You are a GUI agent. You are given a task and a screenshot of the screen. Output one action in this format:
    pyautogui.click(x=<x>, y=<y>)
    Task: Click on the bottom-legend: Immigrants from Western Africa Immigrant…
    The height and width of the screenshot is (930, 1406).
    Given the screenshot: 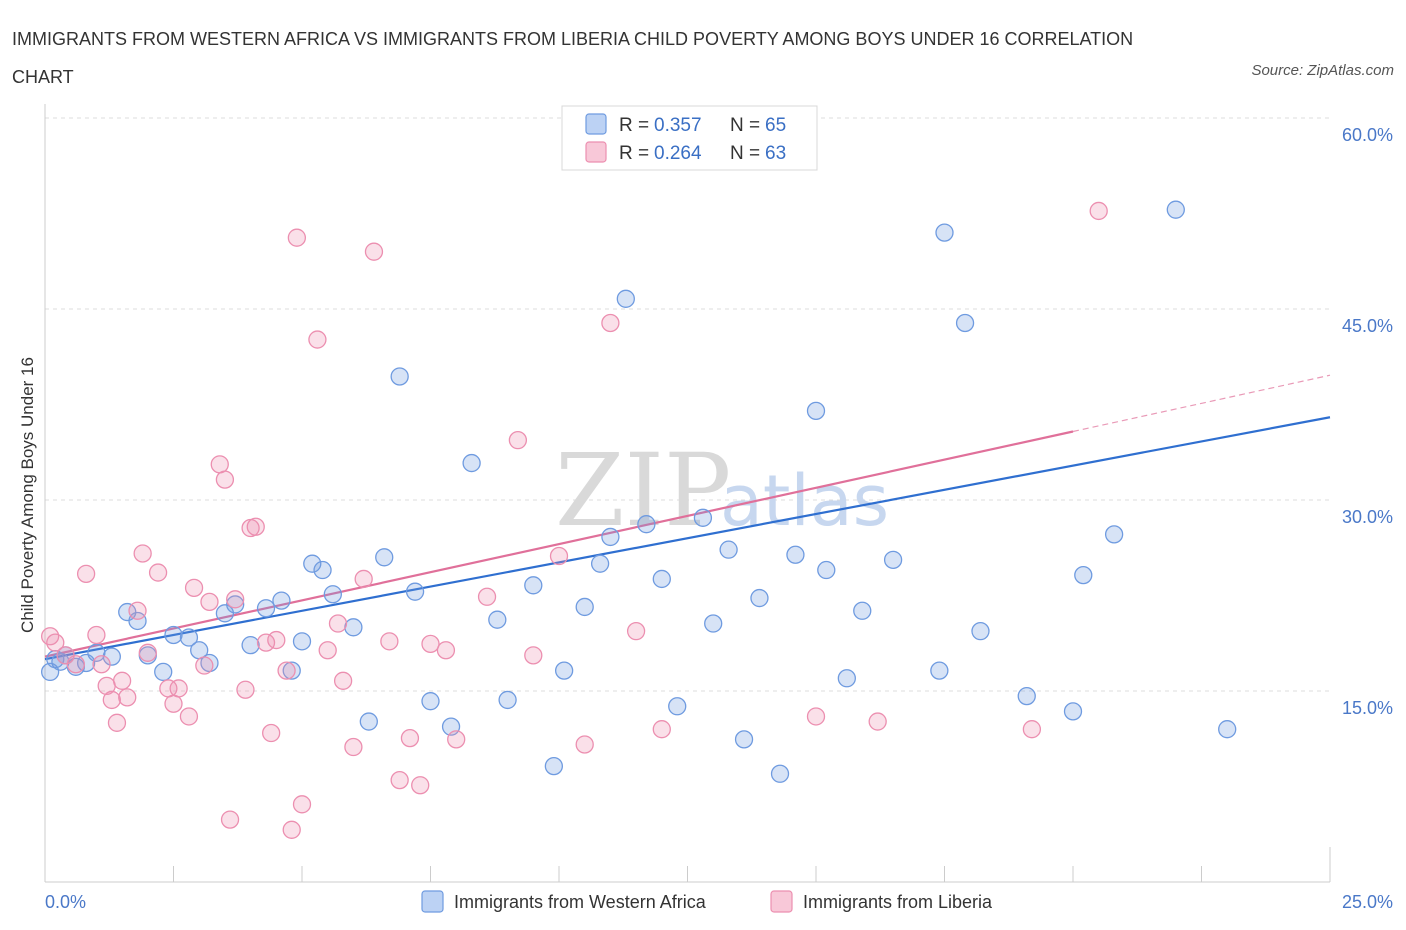 What is the action you would take?
    pyautogui.click(x=707, y=901)
    